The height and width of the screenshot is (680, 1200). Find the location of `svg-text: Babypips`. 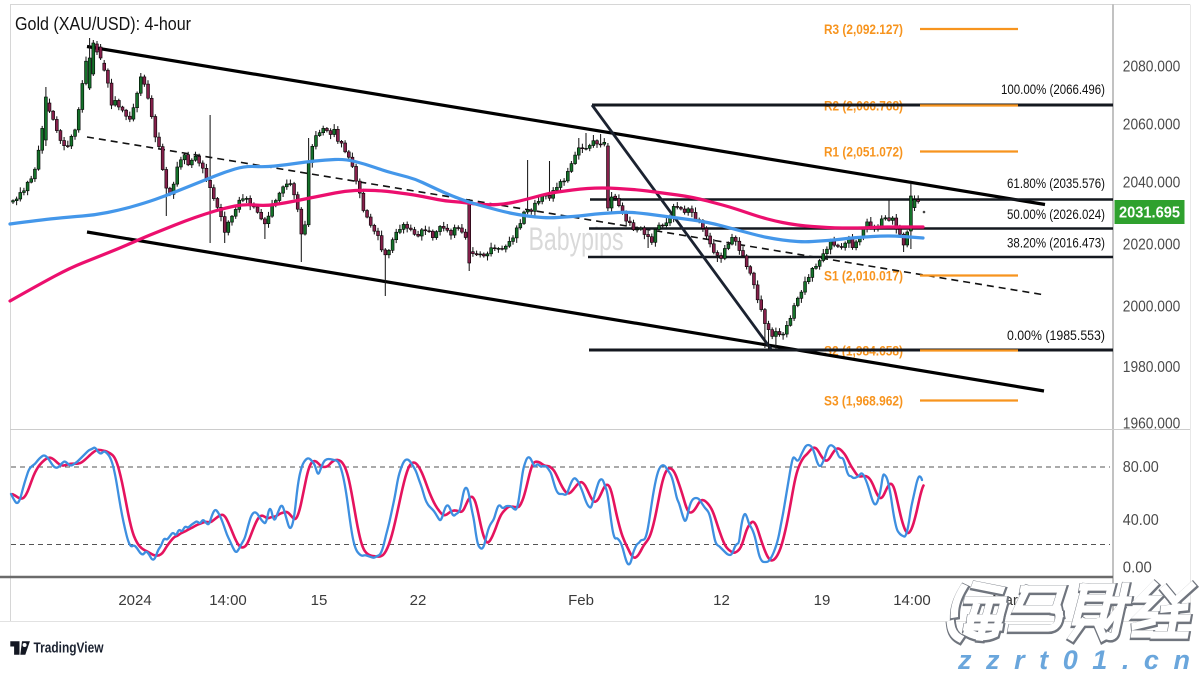

svg-text: Babypips is located at coordinates (576, 239).